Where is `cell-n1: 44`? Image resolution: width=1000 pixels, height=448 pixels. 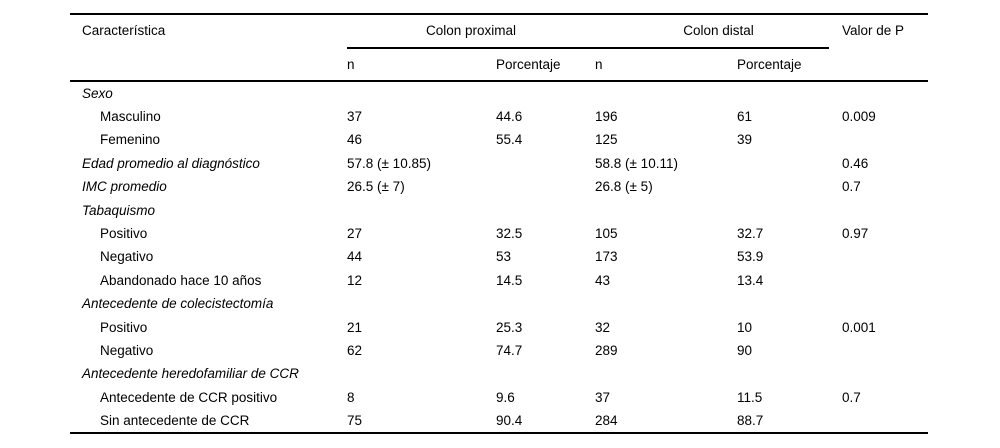
cell-n1: 44 is located at coordinates (355, 257).